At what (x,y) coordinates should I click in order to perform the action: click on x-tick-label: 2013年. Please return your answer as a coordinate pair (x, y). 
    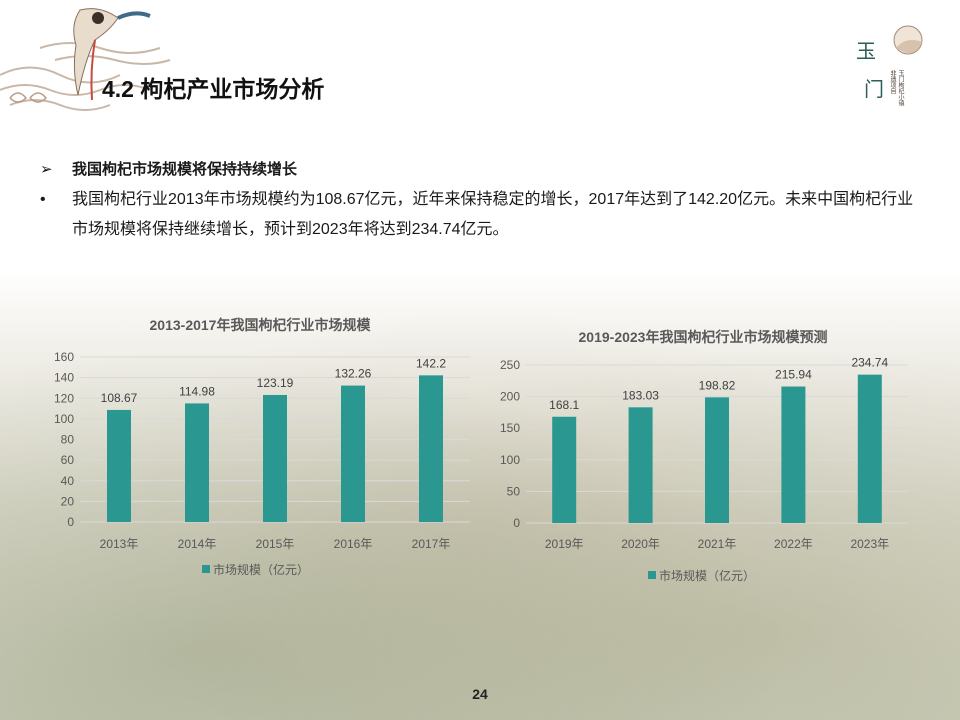
    Looking at the image, I should click on (119, 544).